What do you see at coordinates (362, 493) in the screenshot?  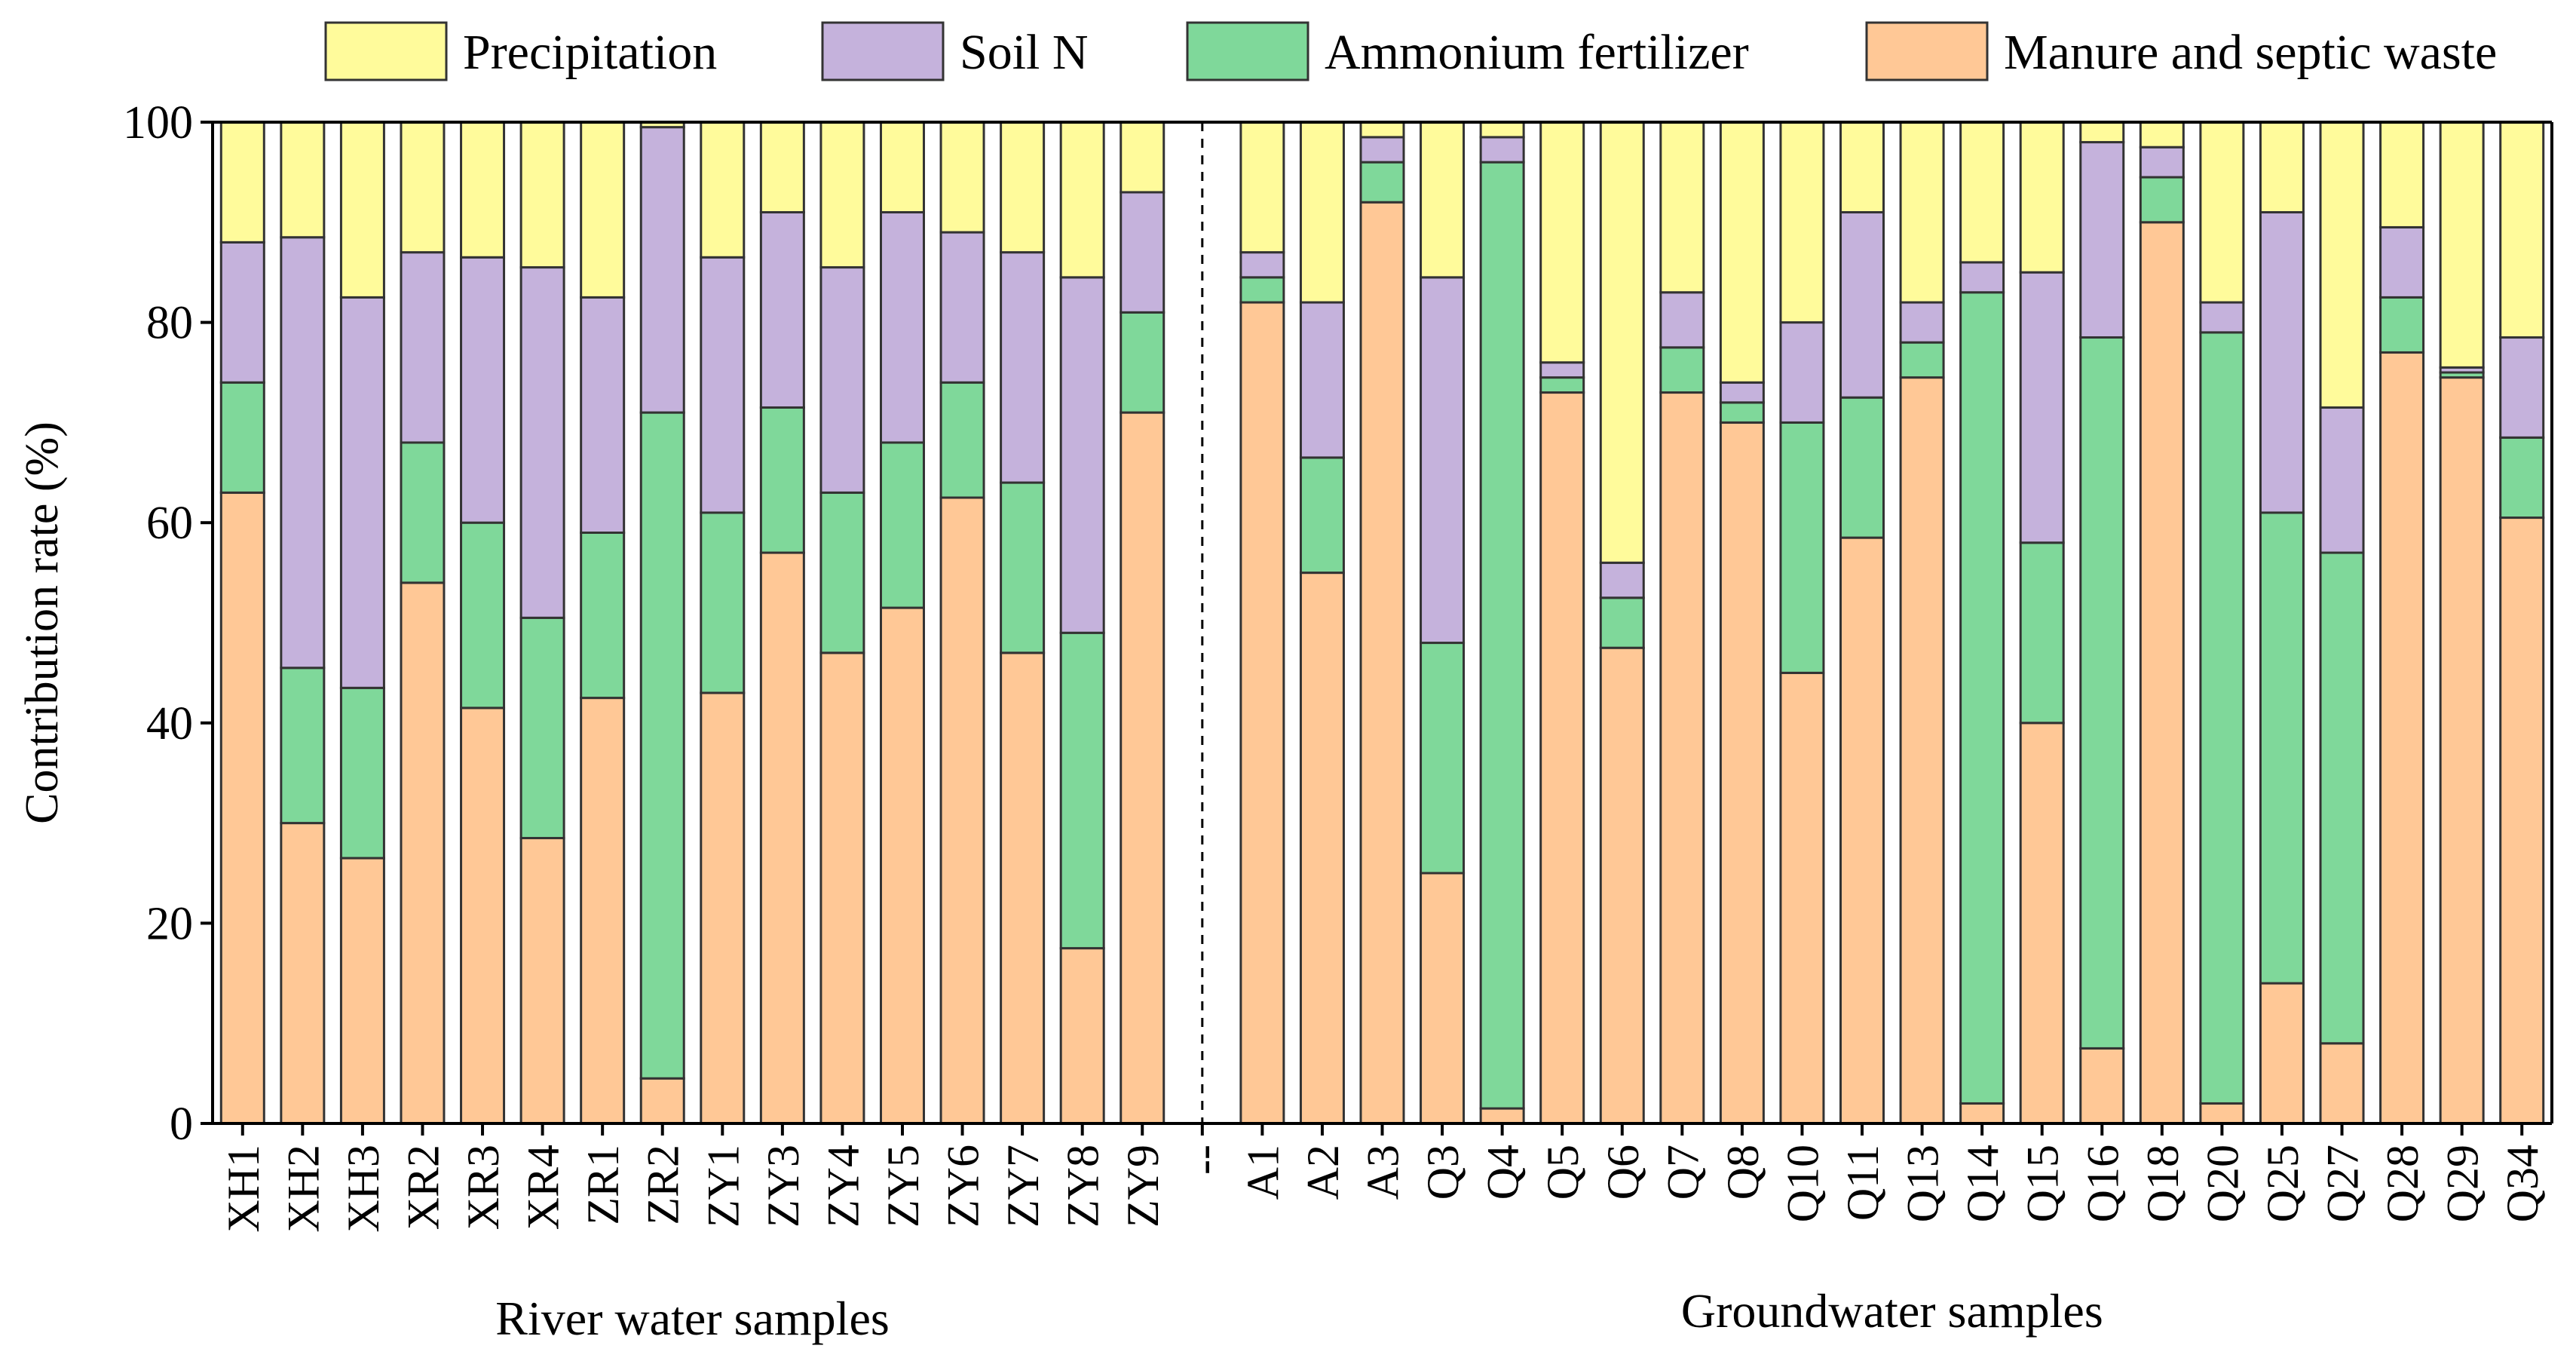 I see `bar-segment-xh3-soil-n` at bounding box center [362, 493].